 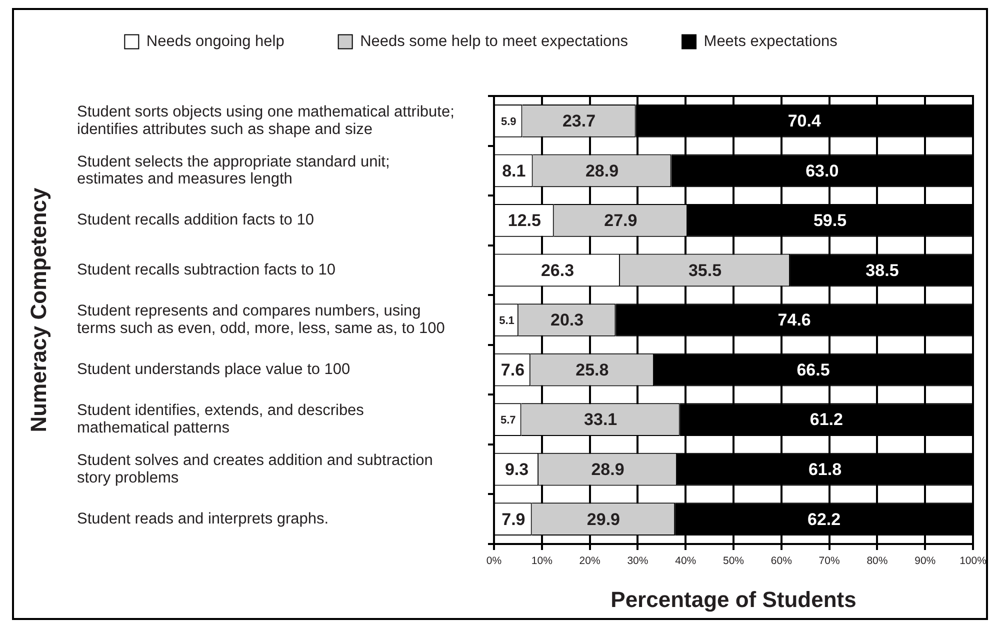 What do you see at coordinates (733, 561) in the screenshot?
I see `x-tick-label: 50%` at bounding box center [733, 561].